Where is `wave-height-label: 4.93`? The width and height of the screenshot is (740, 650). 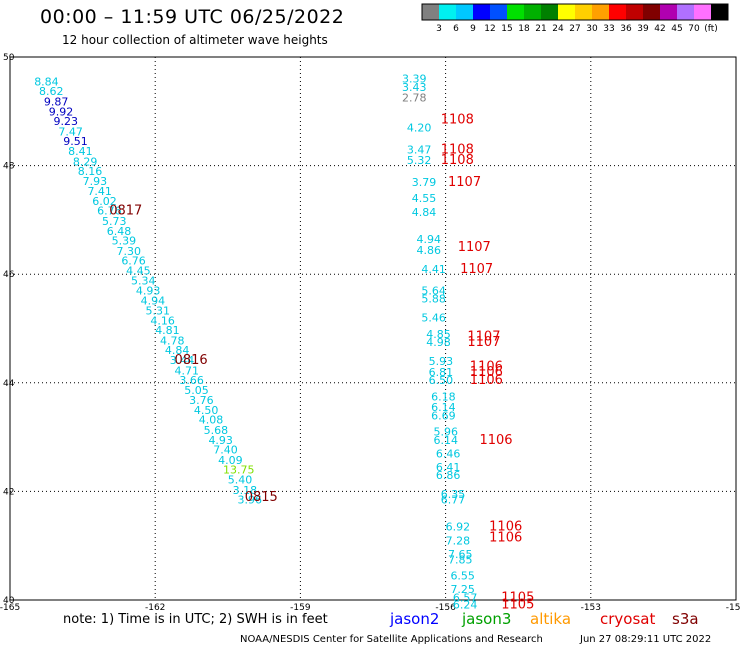
wave-height-label: 4.93 is located at coordinates (220, 440).